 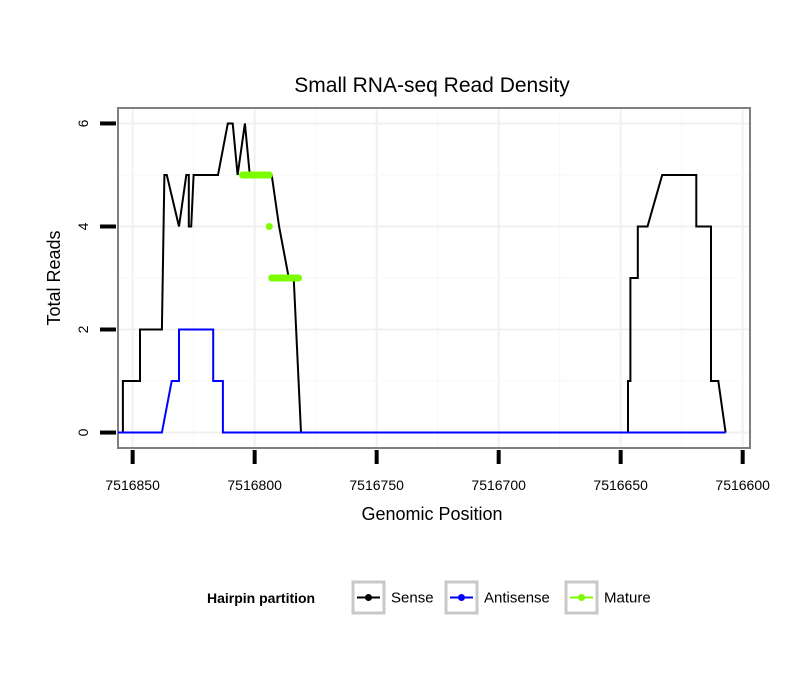 I want to click on antisense-legend-label: Antisense, so click(x=517, y=598).